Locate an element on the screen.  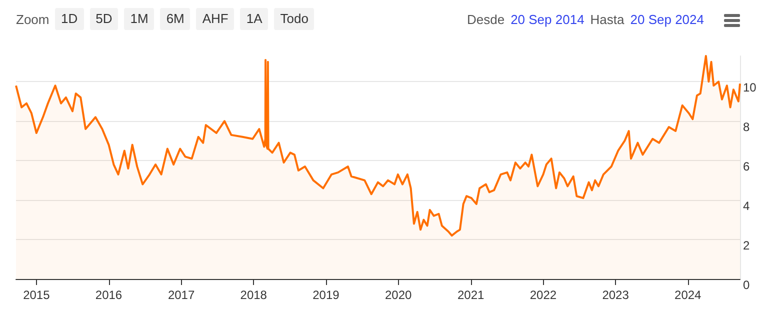
text: Hasta is located at coordinates (607, 19).